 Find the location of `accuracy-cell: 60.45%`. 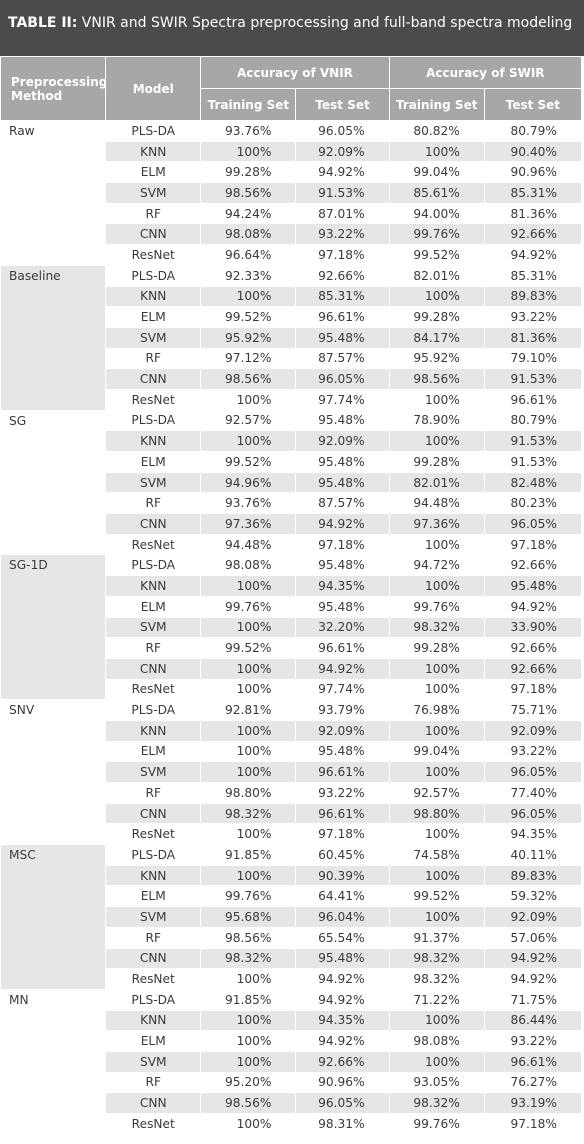

accuracy-cell: 60.45% is located at coordinates (342, 855).